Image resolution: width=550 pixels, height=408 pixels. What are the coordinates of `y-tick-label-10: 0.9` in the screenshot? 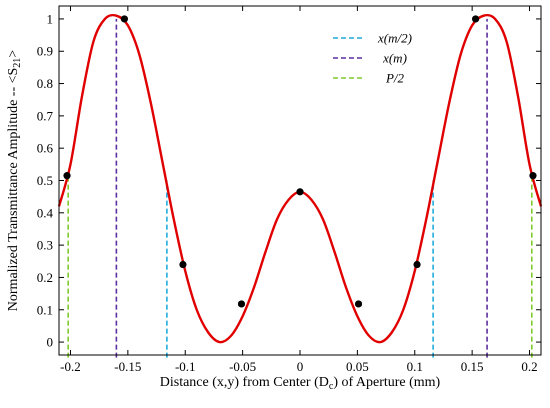 It's located at (45, 51).